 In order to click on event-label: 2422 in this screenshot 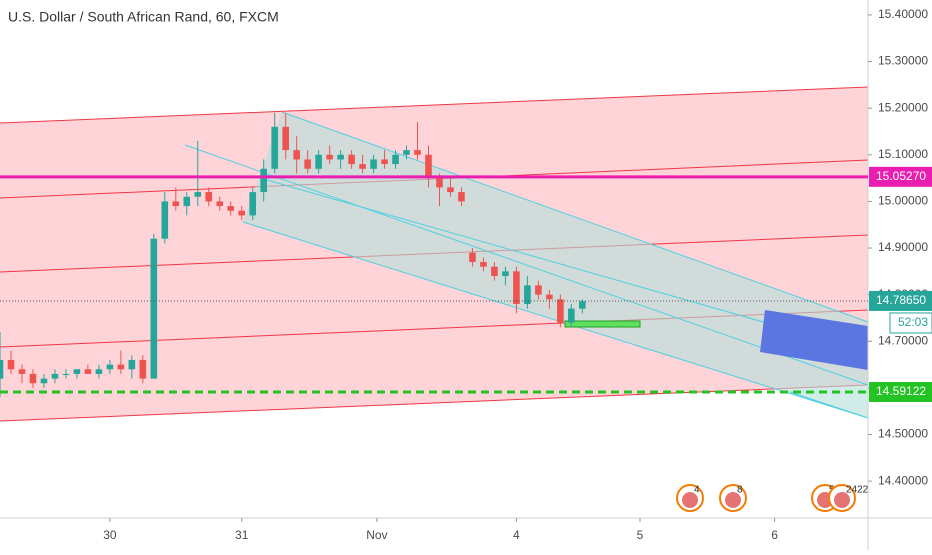, I will do `click(857, 490)`.